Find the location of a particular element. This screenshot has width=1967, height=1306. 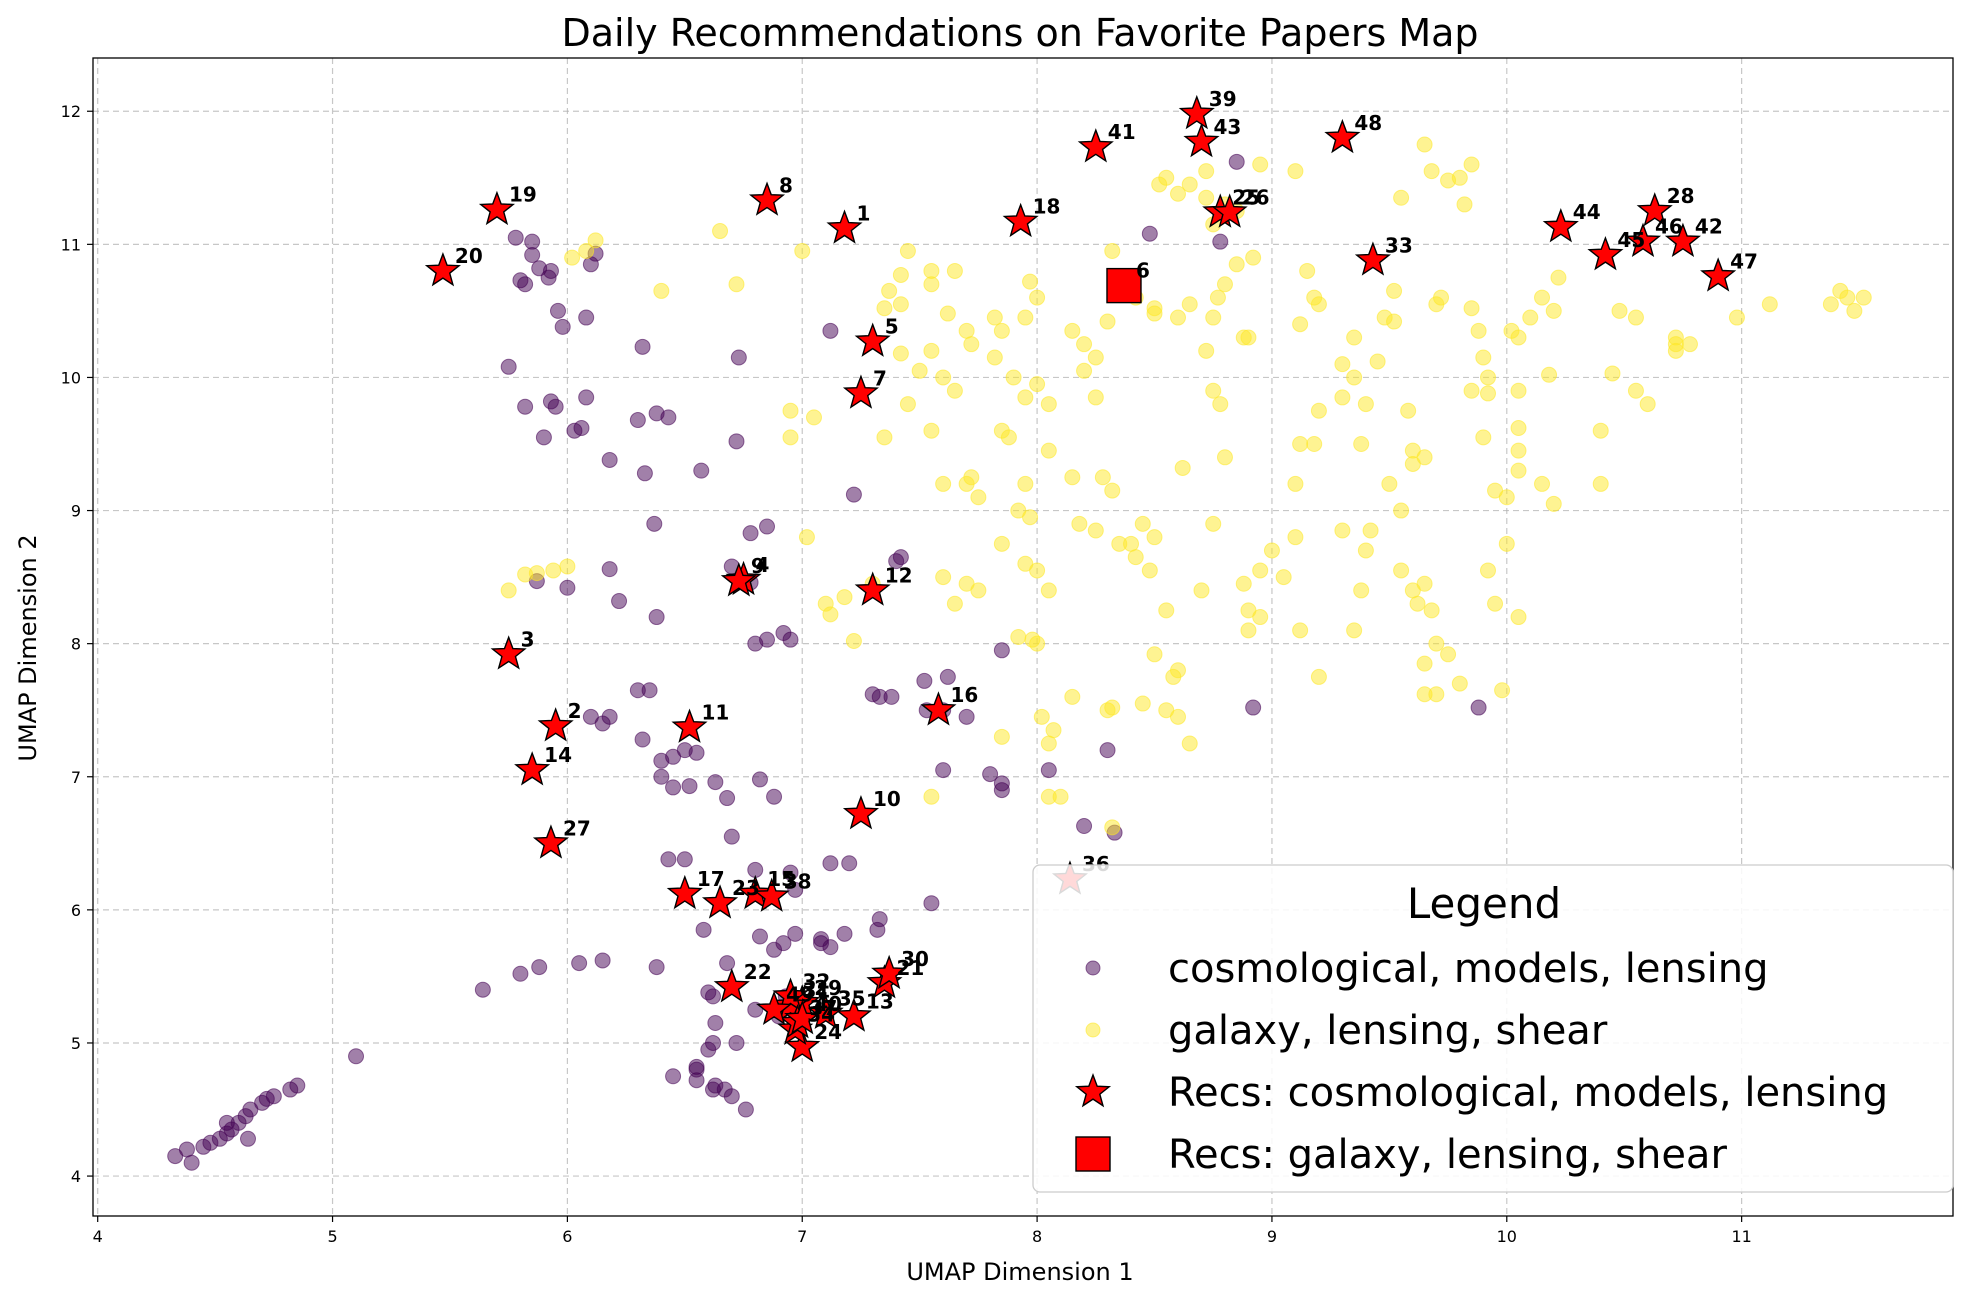

rec-label: 35 is located at coordinates (852, 999).